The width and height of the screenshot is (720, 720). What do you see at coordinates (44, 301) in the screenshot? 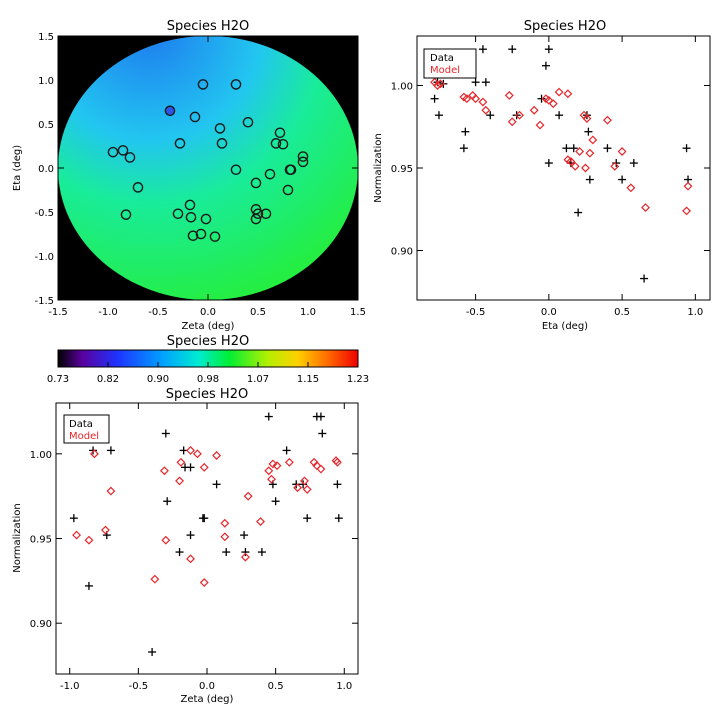
I see `map-ytick-label: -1.5` at bounding box center [44, 301].